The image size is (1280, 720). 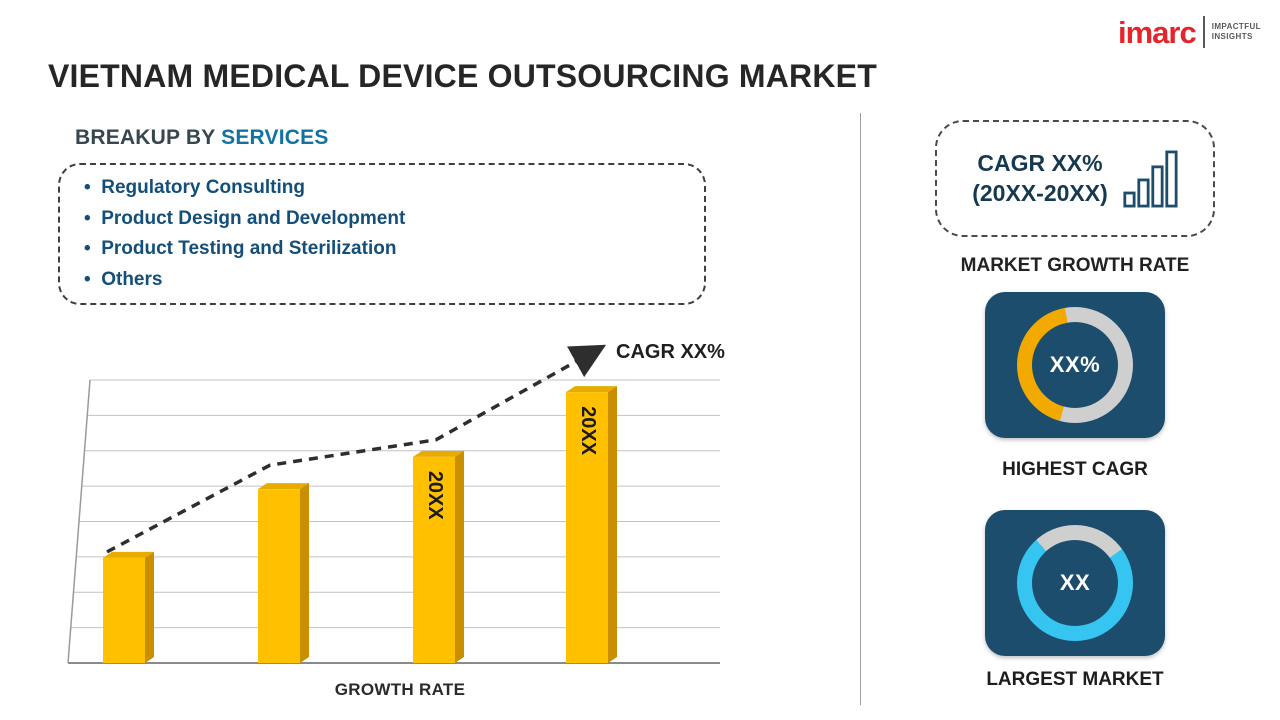 What do you see at coordinates (275, 137) in the screenshot?
I see `breakup-heading-highlight: SERVICES` at bounding box center [275, 137].